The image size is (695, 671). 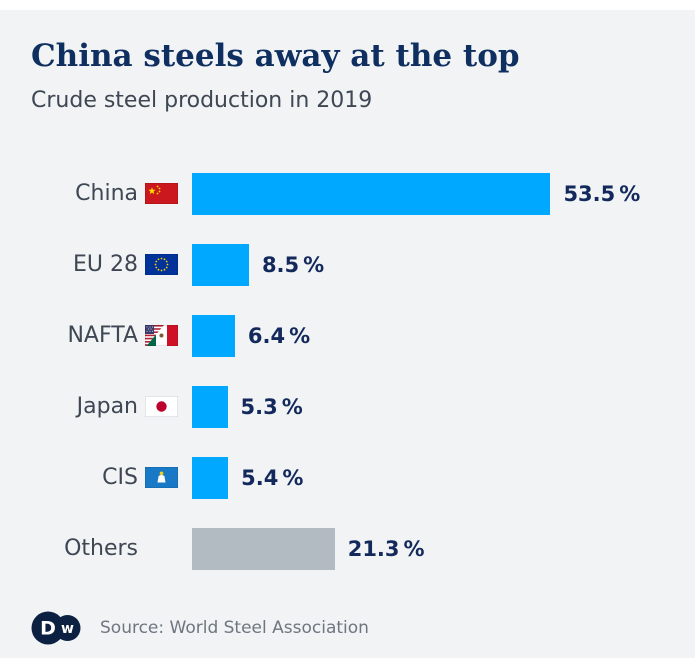 What do you see at coordinates (234, 628) in the screenshot?
I see `source-text: Source: World Steel Association` at bounding box center [234, 628].